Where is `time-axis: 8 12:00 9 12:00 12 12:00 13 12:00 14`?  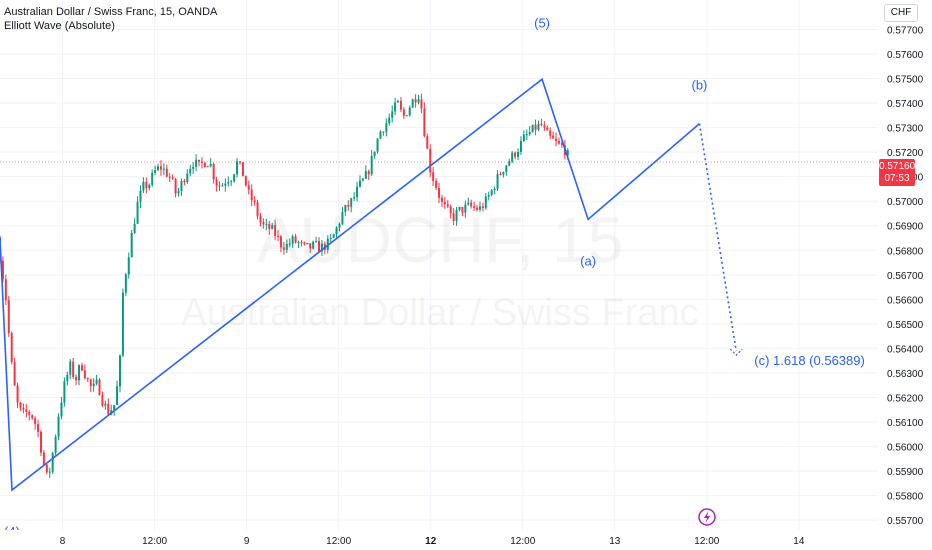
time-axis: 8 12:00 9 12:00 12 12:00 13 12:00 14 is located at coordinates (466, 540).